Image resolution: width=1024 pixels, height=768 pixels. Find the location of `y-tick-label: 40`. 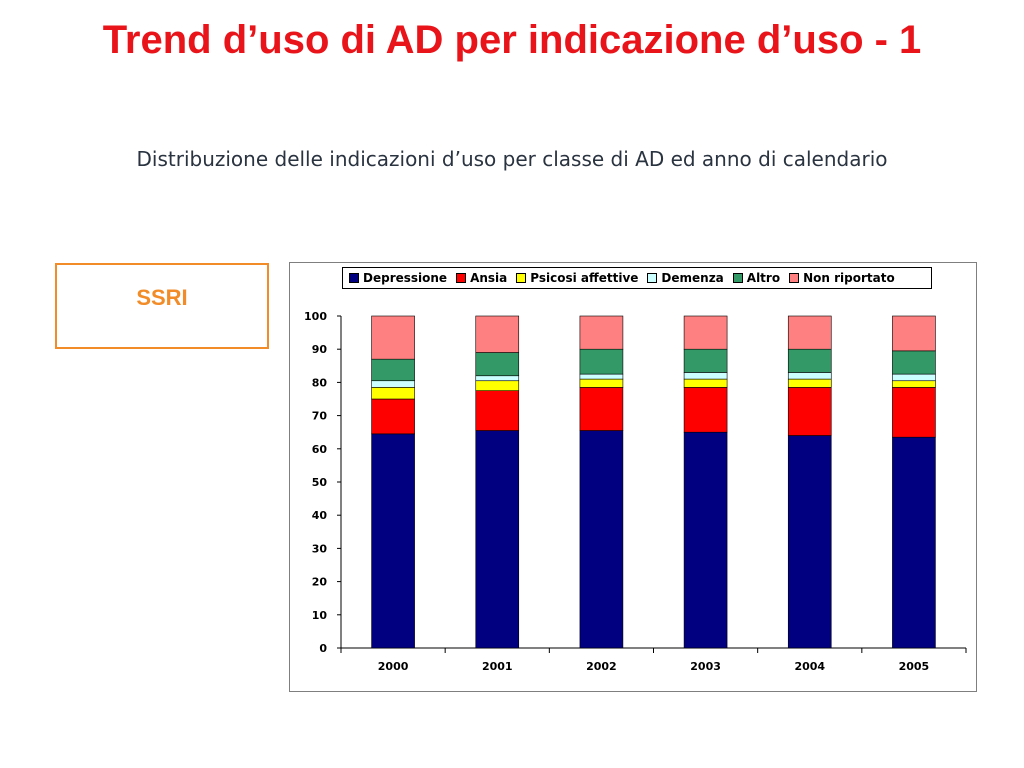

y-tick-label: 40 is located at coordinates (320, 515).